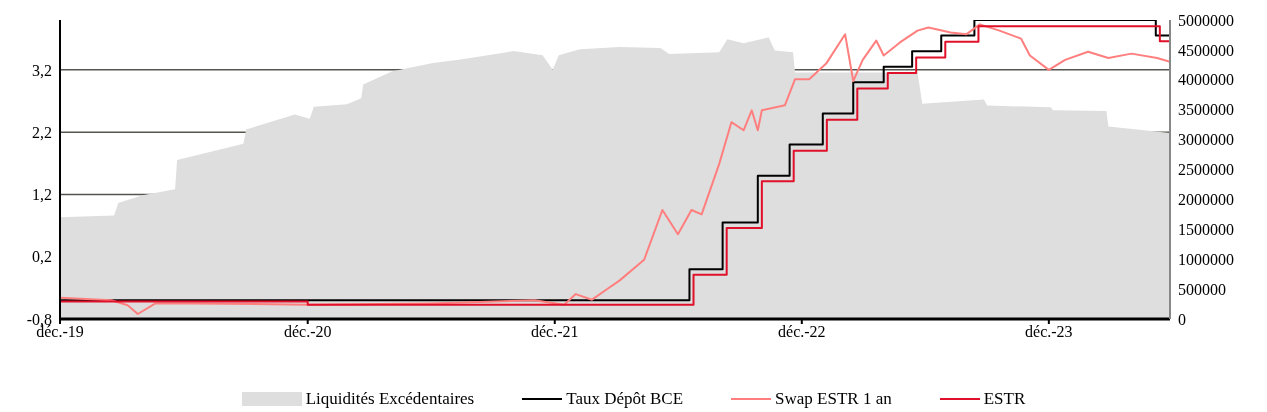 This screenshot has height=412, width=1267. What do you see at coordinates (307, 332) in the screenshot?
I see `x-tick-label: déc.-20` at bounding box center [307, 332].